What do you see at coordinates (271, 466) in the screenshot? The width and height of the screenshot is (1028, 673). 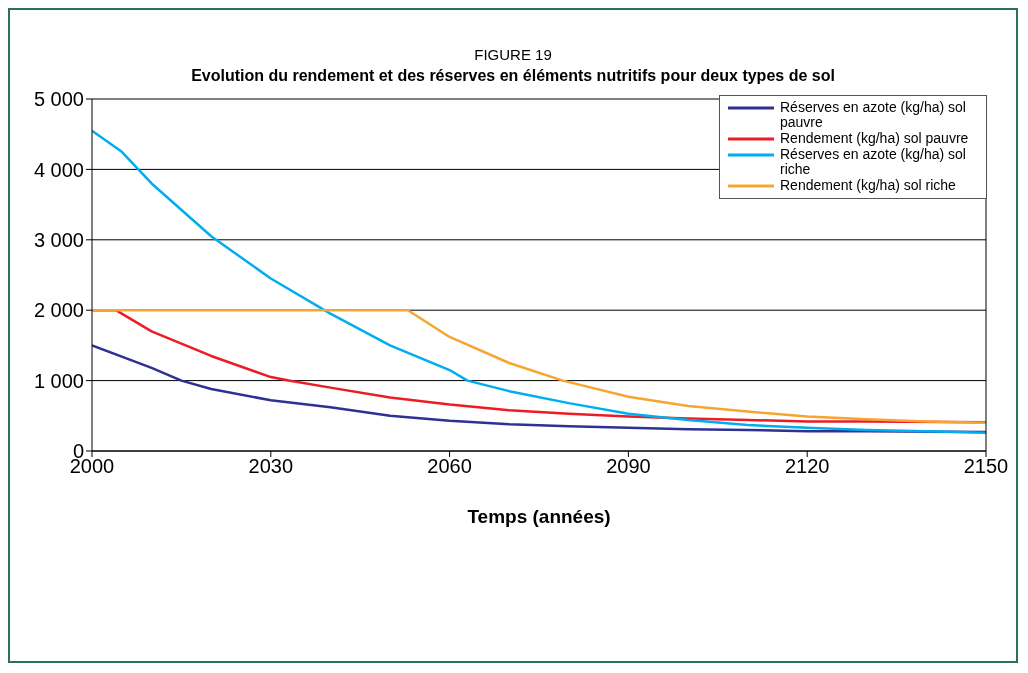 I see `x-tick-label: 2030` at bounding box center [271, 466].